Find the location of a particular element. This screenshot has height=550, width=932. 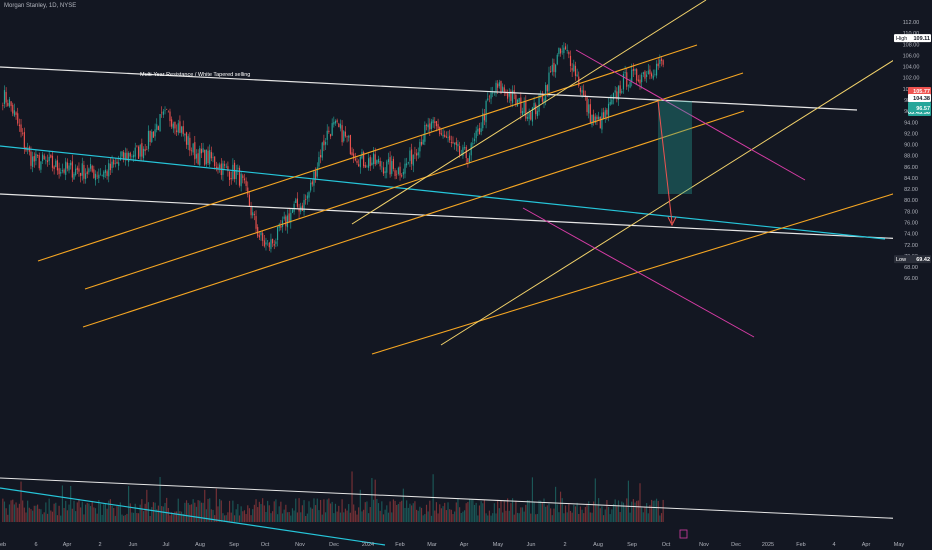

x-tick-label: Oct is located at coordinates (265, 545).